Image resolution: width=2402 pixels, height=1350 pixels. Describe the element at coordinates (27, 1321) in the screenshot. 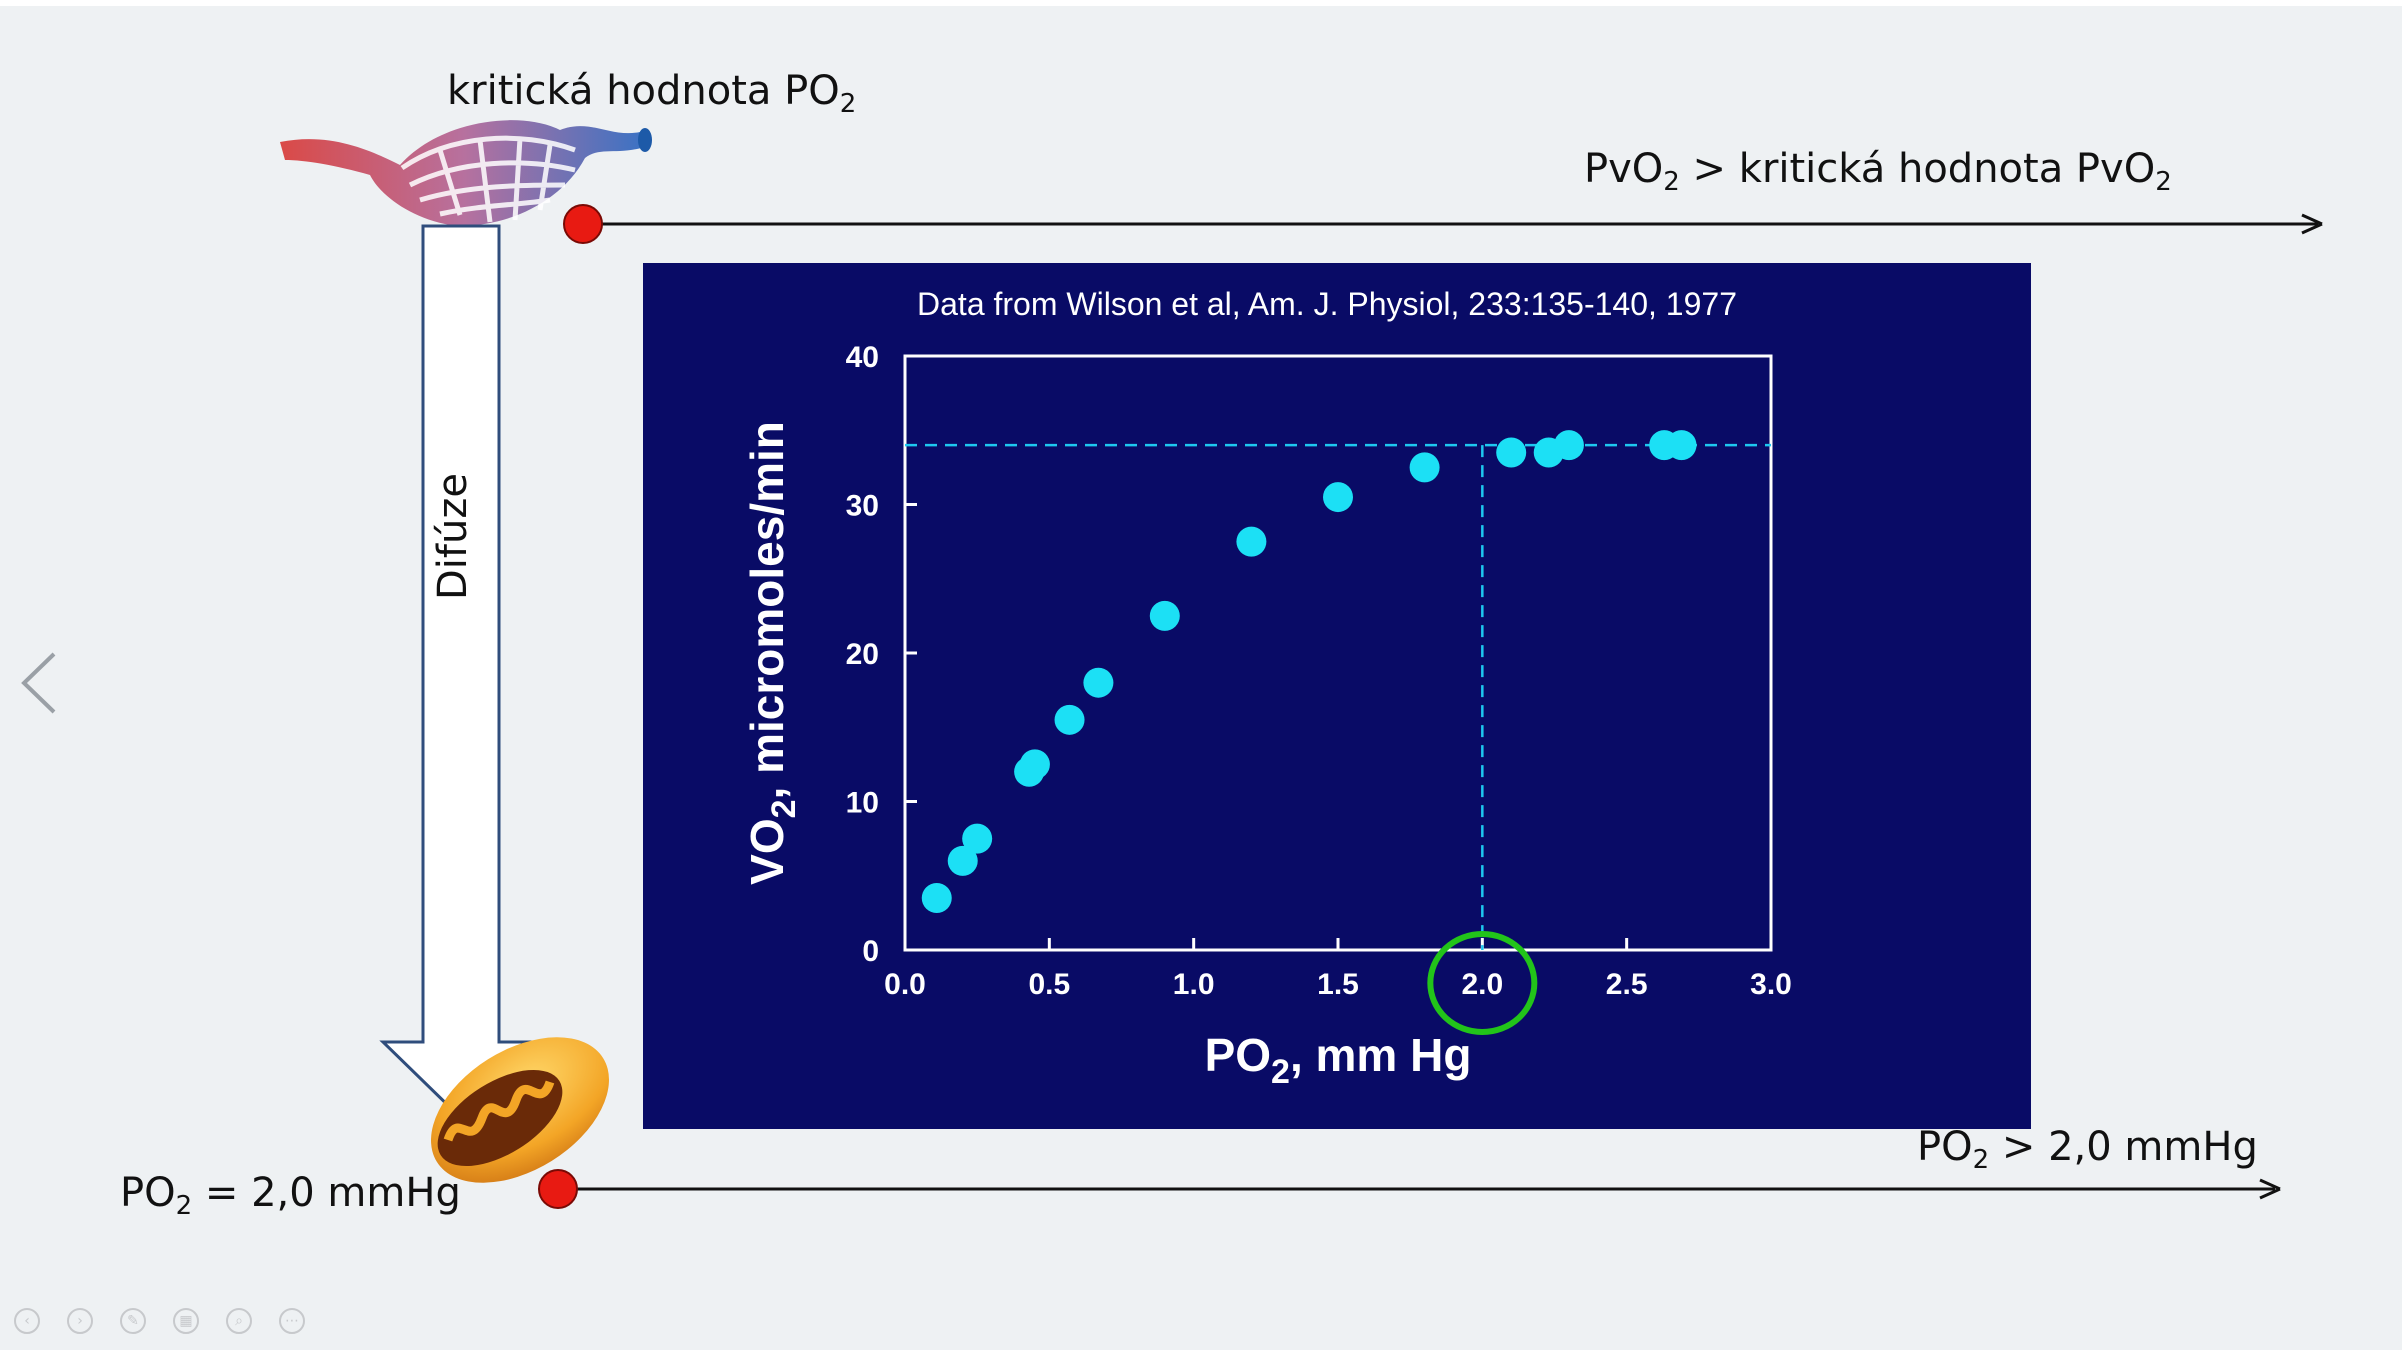

I see `previous-icon: ‹` at that location.